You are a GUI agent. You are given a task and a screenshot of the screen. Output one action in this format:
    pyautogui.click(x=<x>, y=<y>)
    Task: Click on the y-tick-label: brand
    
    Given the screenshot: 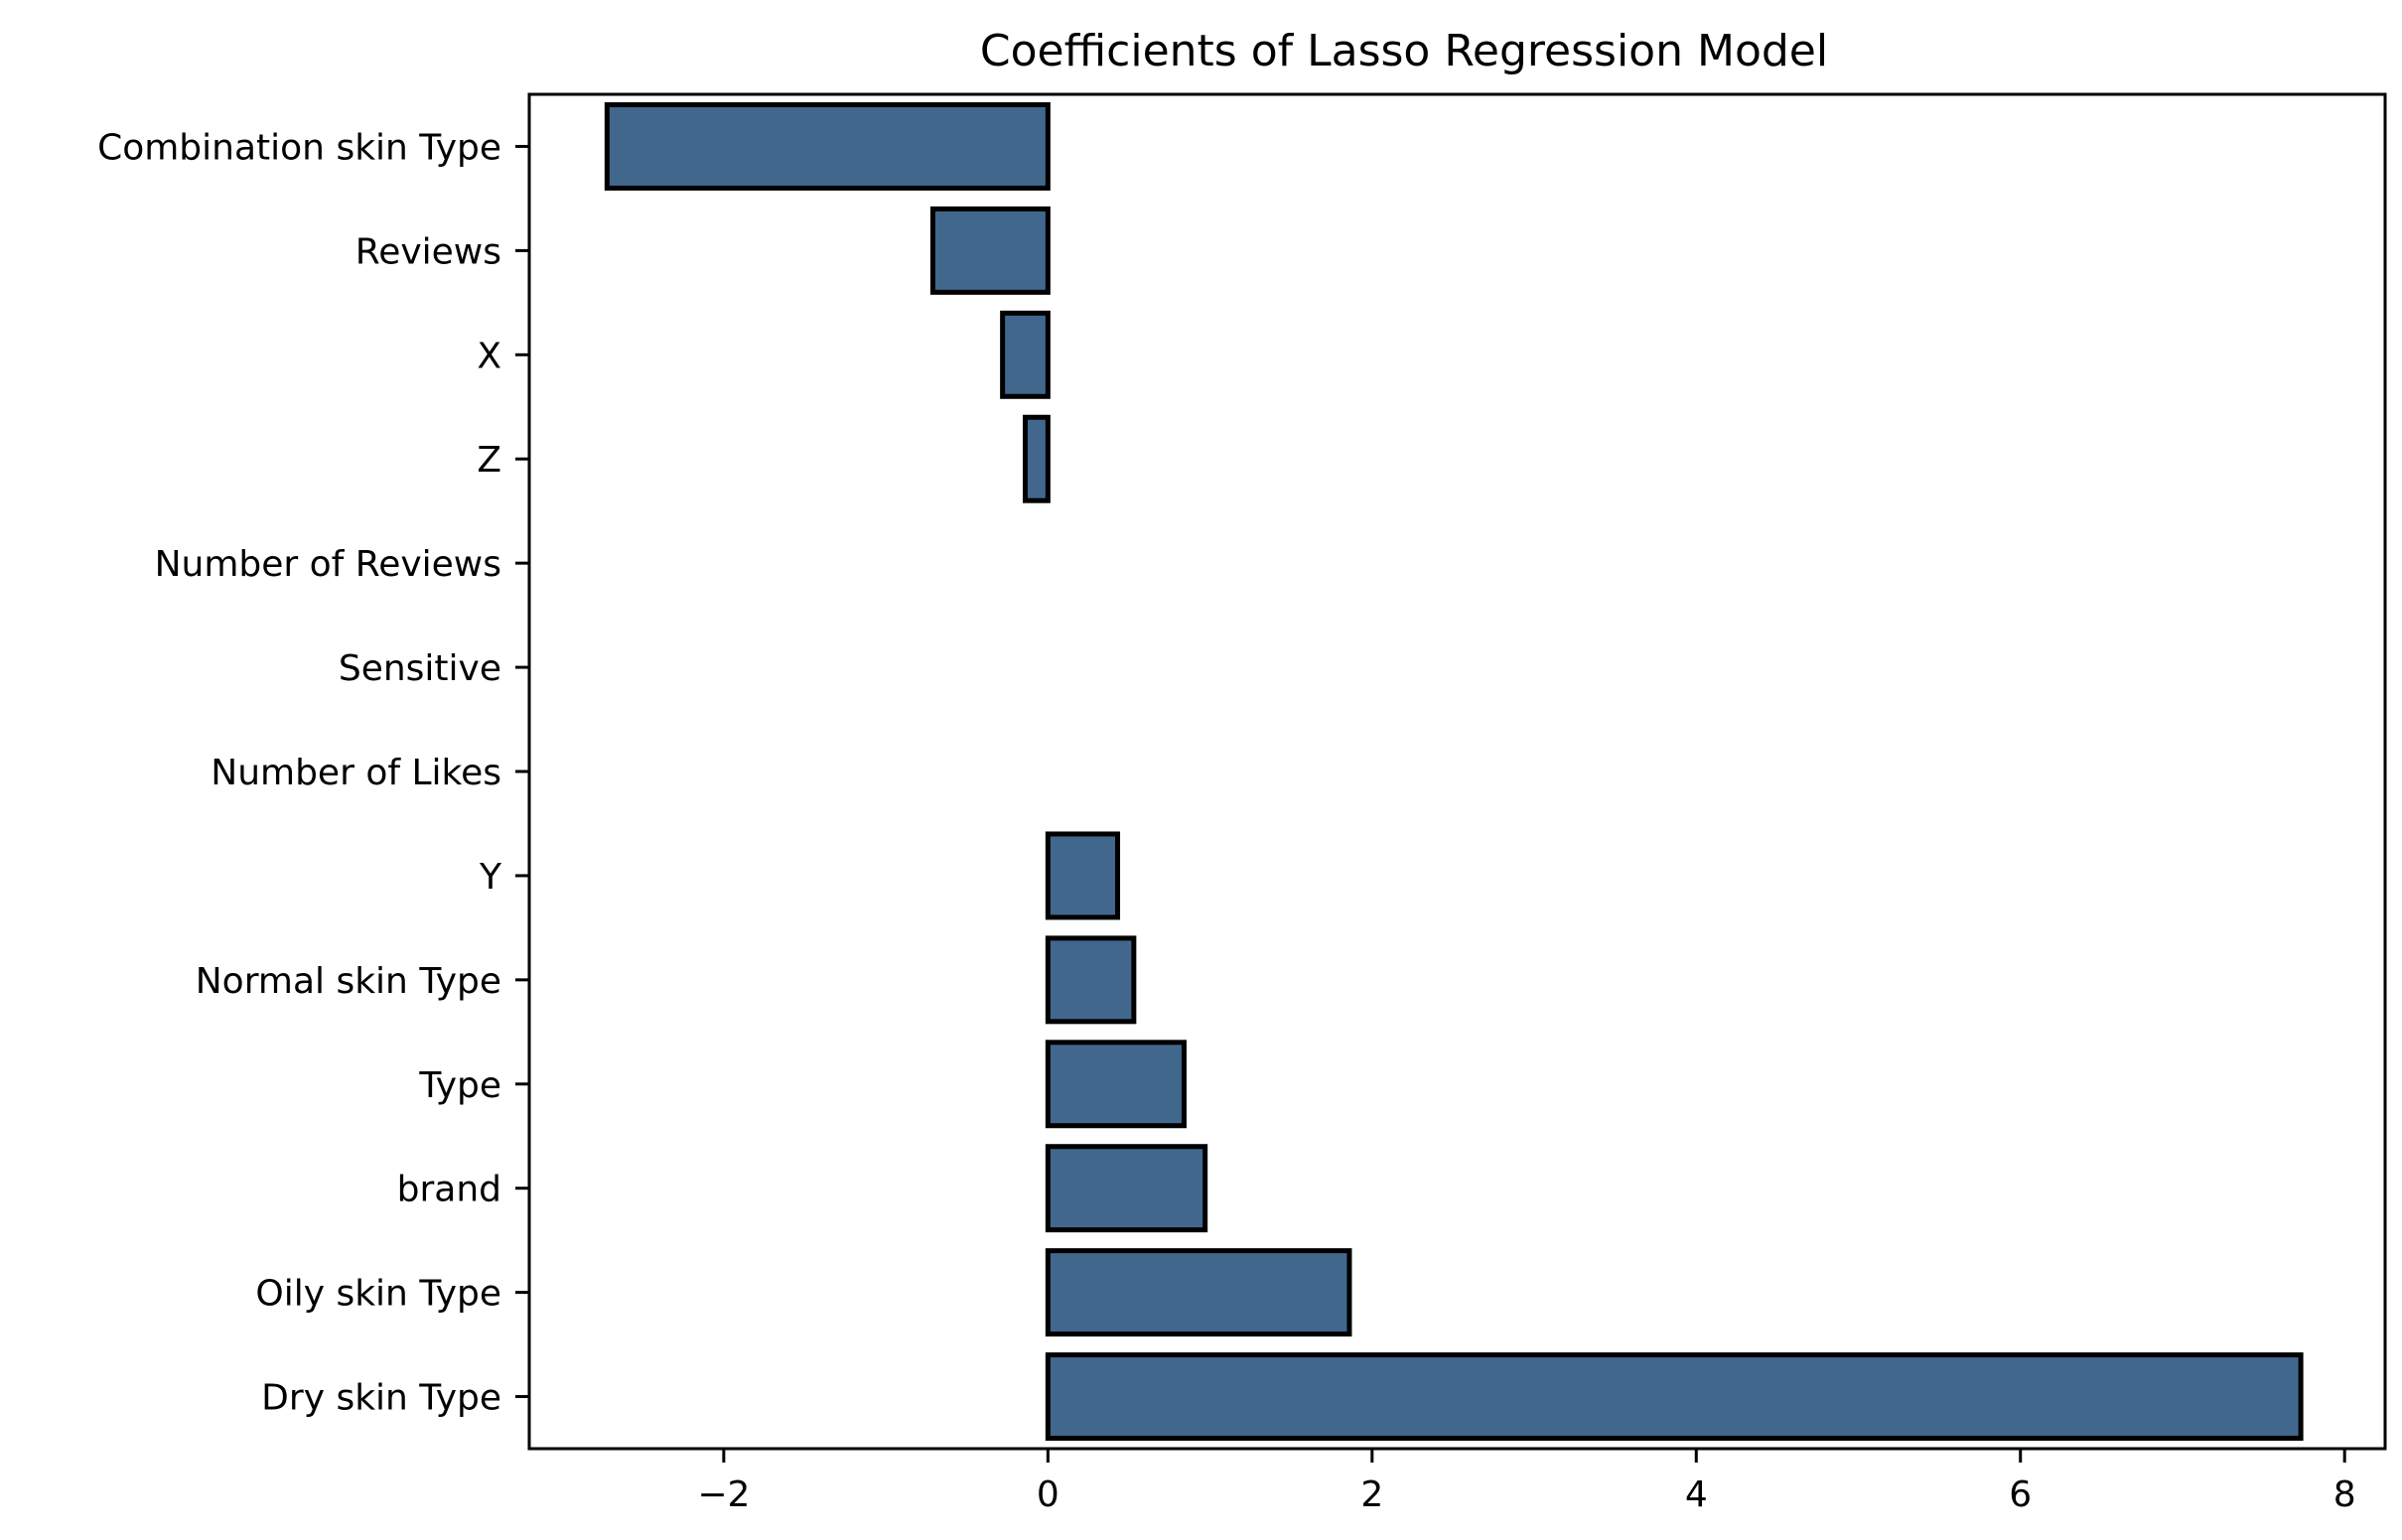 What is the action you would take?
    pyautogui.click(x=449, y=1190)
    